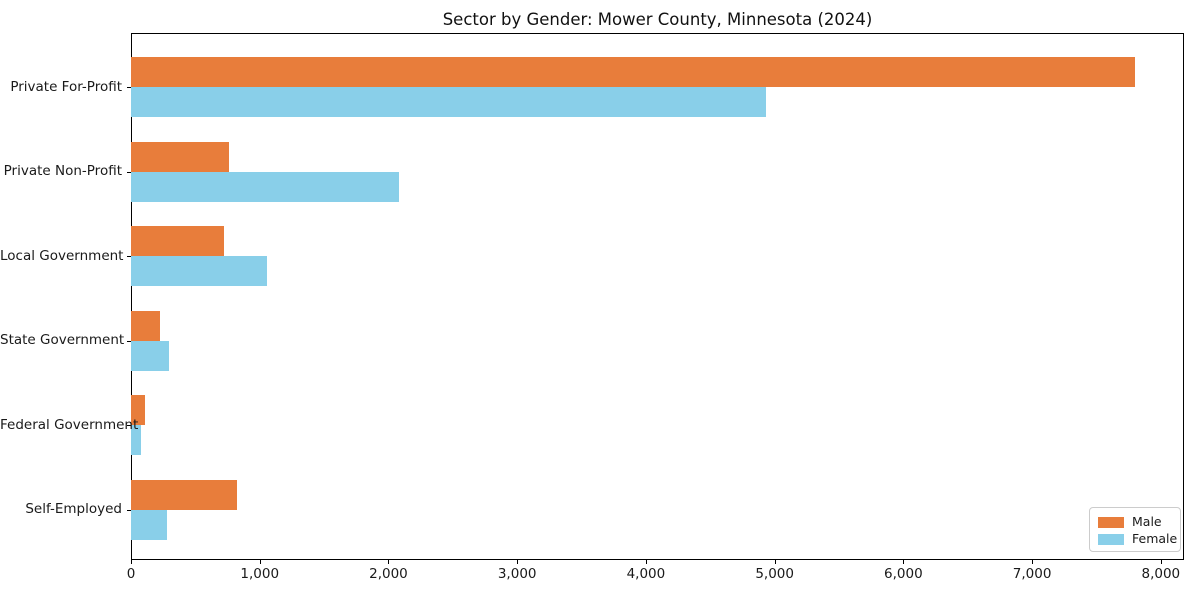 Image resolution: width=1200 pixels, height=600 pixels. What do you see at coordinates (69, 424) in the screenshot?
I see `y-tick-label-federal-government: Federal Government` at bounding box center [69, 424].